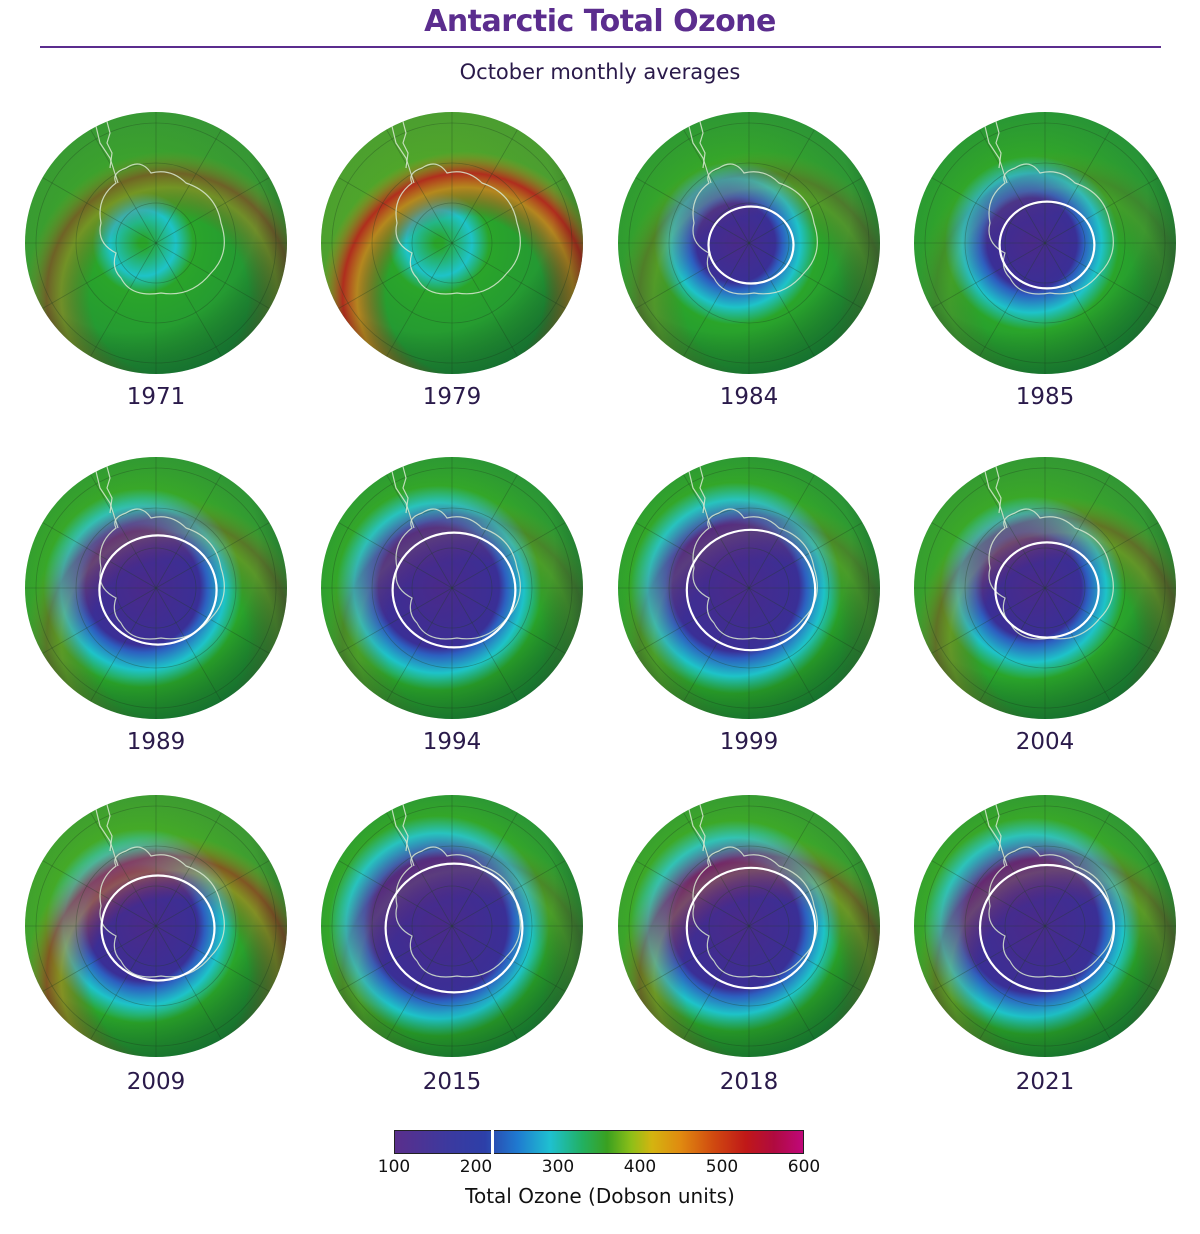  I want to click on globe-year-label: 1985, so click(1045, 397).